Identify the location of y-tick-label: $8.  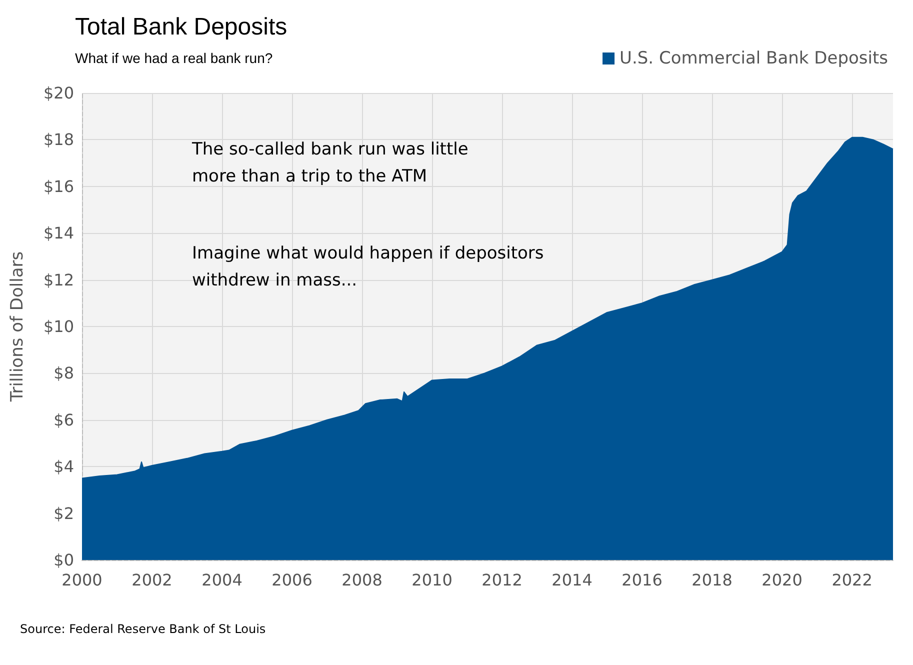
(64, 373).